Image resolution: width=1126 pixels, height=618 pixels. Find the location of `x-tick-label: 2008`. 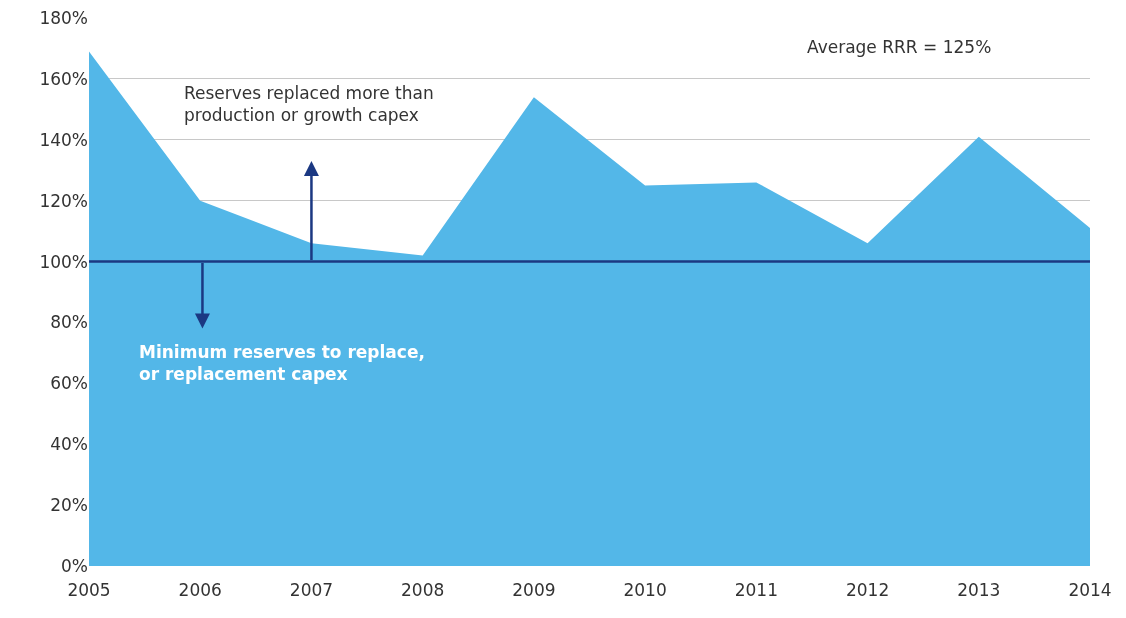

x-tick-label: 2008 is located at coordinates (423, 590).